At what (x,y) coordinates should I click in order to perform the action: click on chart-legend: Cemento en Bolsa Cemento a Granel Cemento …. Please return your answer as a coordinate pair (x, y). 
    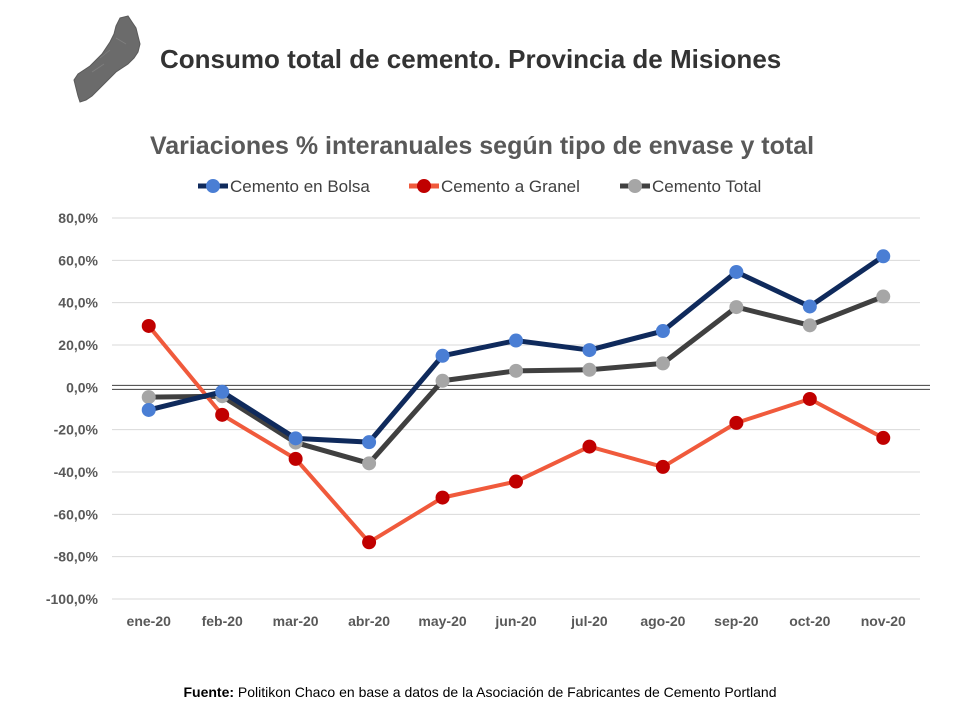
    Looking at the image, I should click on (479, 186).